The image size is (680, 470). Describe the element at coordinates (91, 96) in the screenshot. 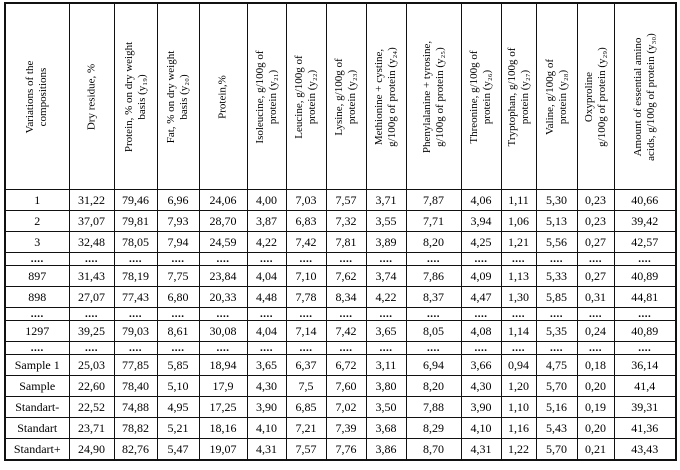

I see `column-header-2: Dry residue, %` at that location.